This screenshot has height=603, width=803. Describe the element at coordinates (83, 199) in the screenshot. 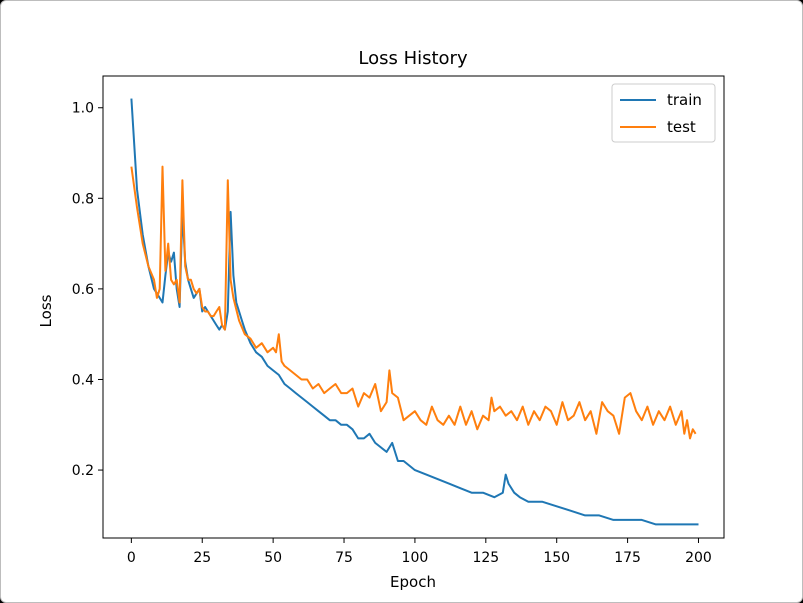

I see `y-tick-label: 0.8` at that location.